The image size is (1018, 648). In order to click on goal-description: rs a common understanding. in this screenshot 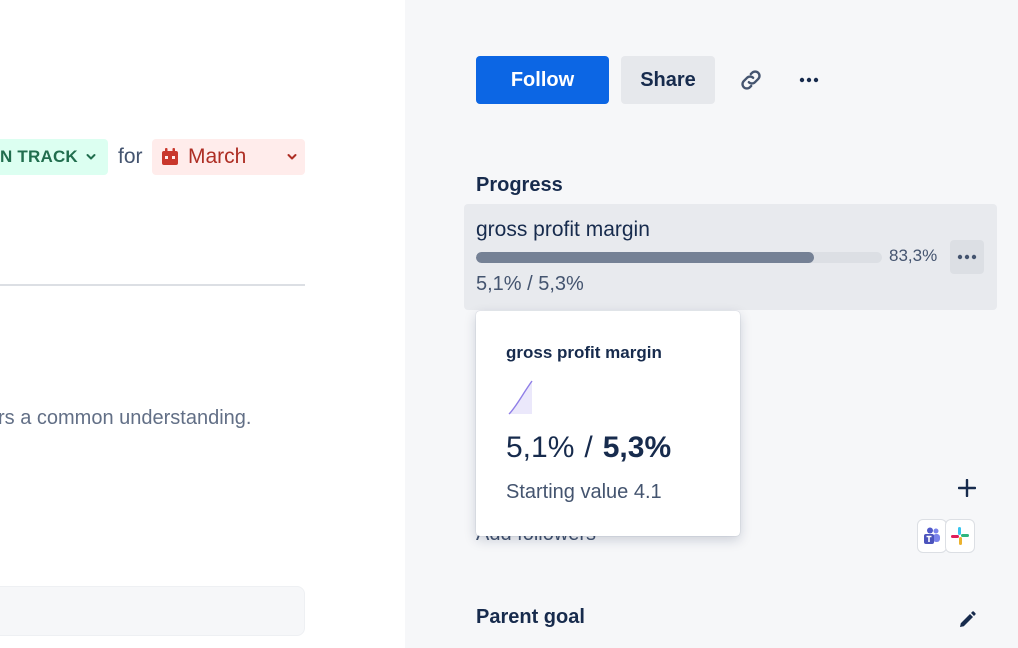, I will do `click(126, 418)`.